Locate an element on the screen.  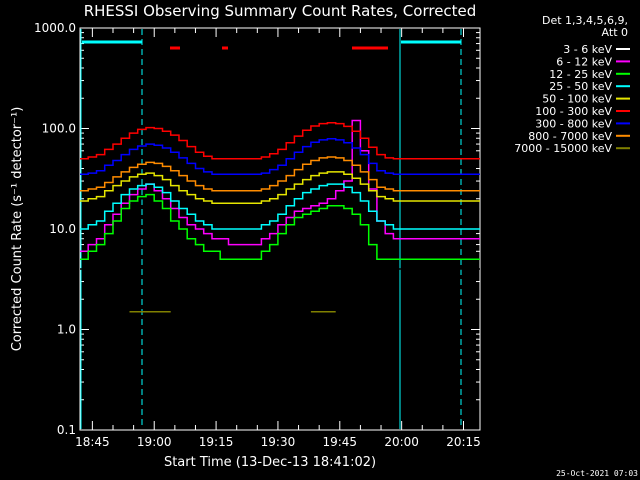
x-tick-label: 19:00 is located at coordinates (154, 442).